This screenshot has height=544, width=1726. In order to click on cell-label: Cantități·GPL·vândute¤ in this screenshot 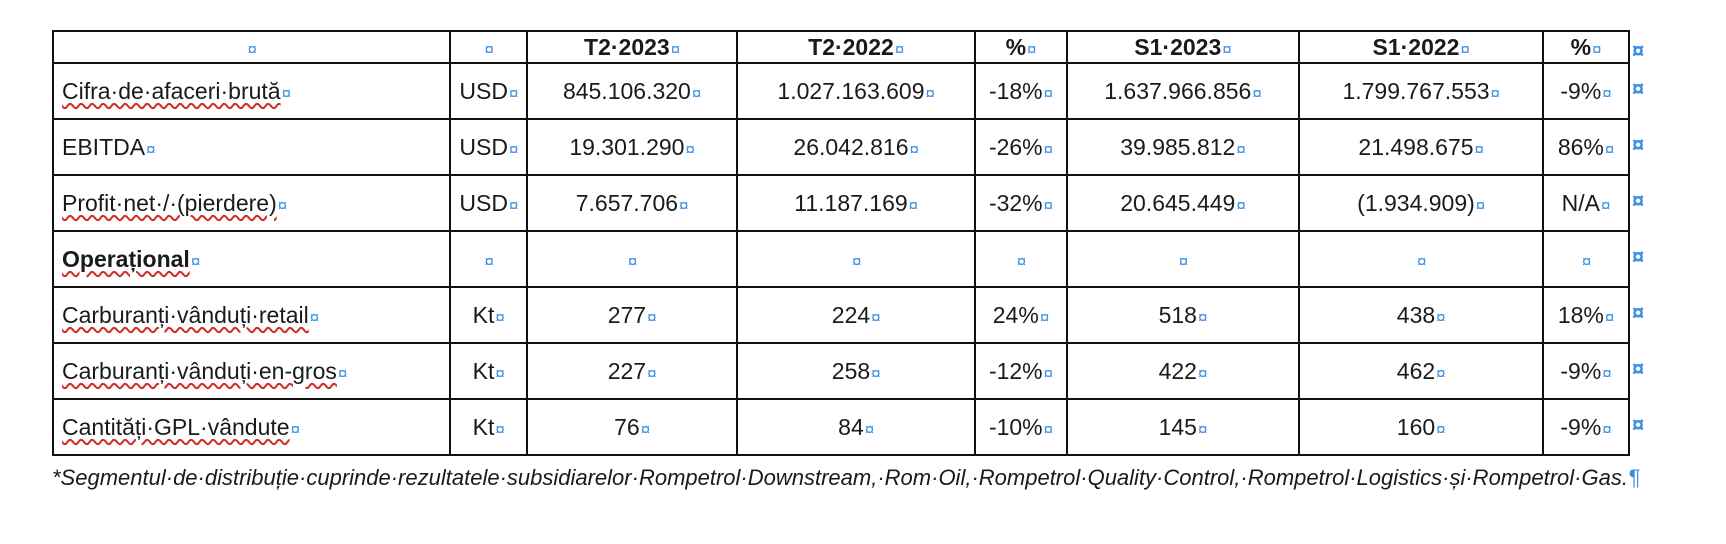, I will do `click(251, 427)`.